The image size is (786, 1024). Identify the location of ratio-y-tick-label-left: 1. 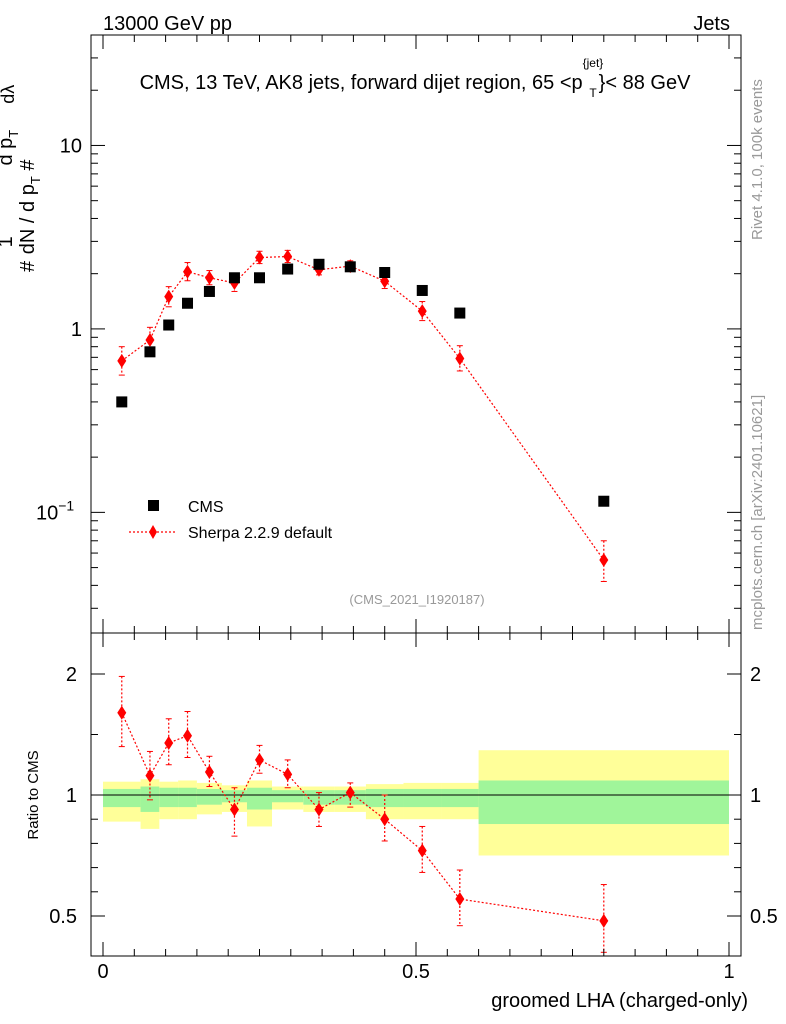
(71, 796).